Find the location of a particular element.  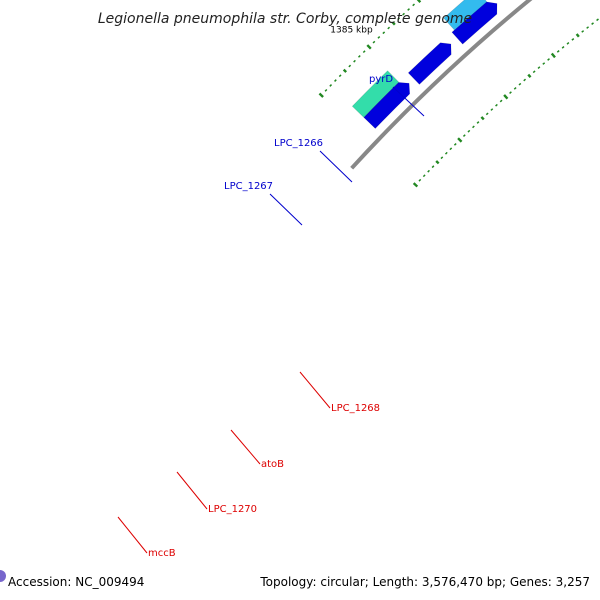

partial-feature-marker is located at coordinates (3, 576).